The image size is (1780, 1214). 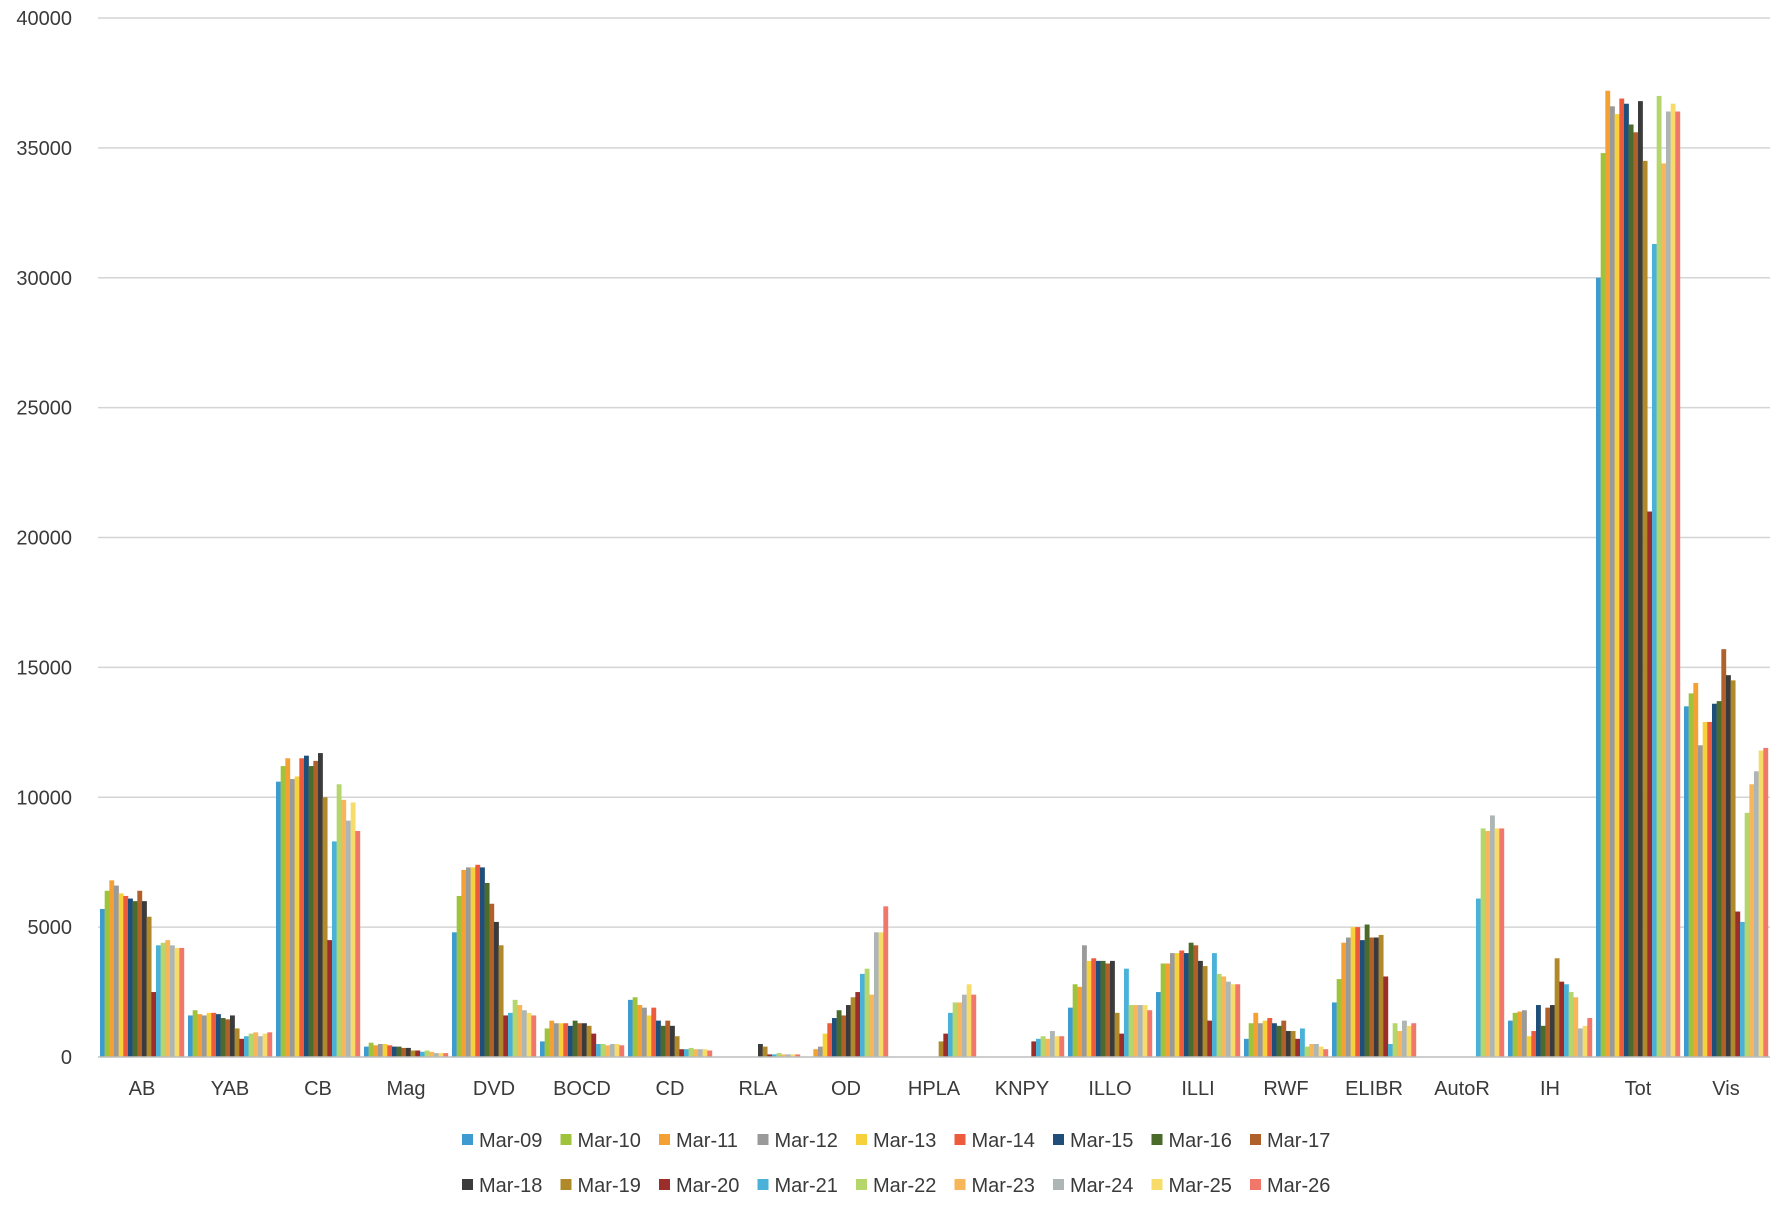 What do you see at coordinates (1109, 1089) in the screenshot?
I see `x-category-label: ILLO` at bounding box center [1109, 1089].